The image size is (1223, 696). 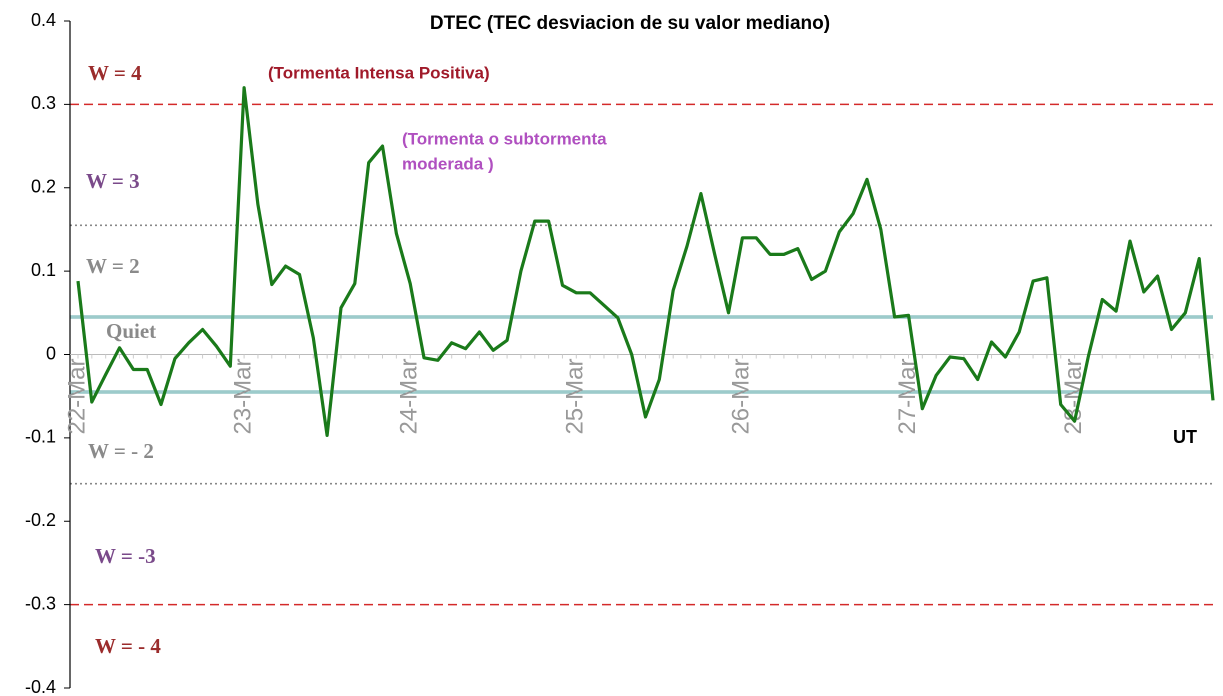 What do you see at coordinates (43, 103) in the screenshot?
I see `y-tick-label: 0.3` at bounding box center [43, 103].